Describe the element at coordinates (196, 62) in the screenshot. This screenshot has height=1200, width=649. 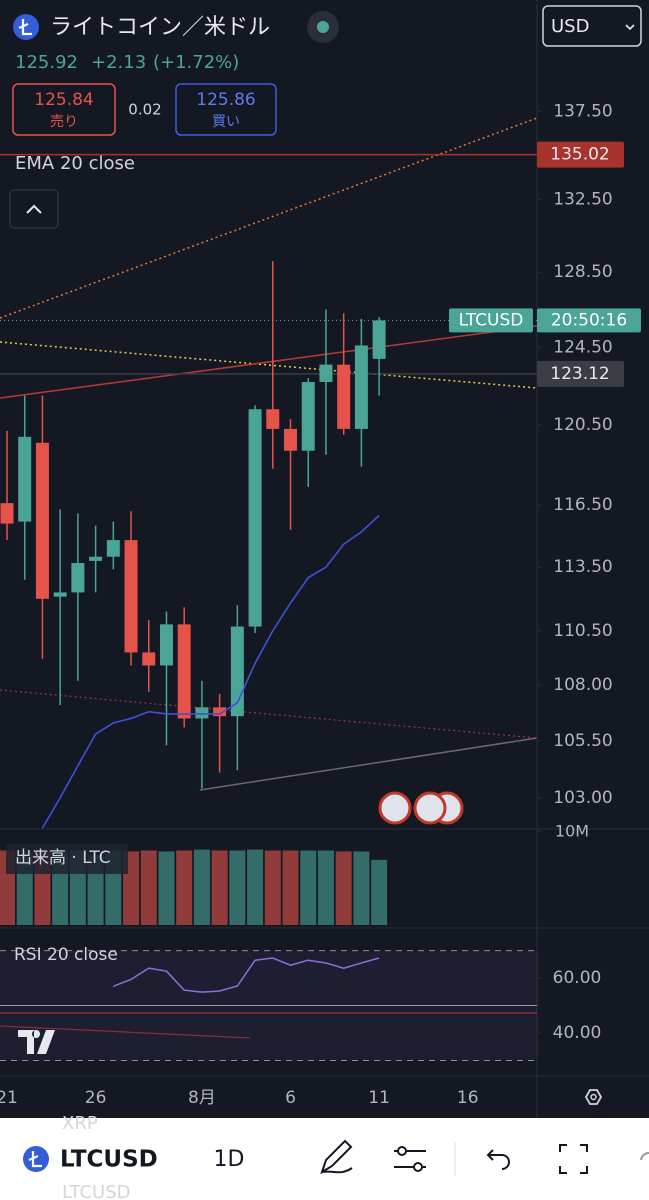
I see `change-percent: (+1.72%)` at that location.